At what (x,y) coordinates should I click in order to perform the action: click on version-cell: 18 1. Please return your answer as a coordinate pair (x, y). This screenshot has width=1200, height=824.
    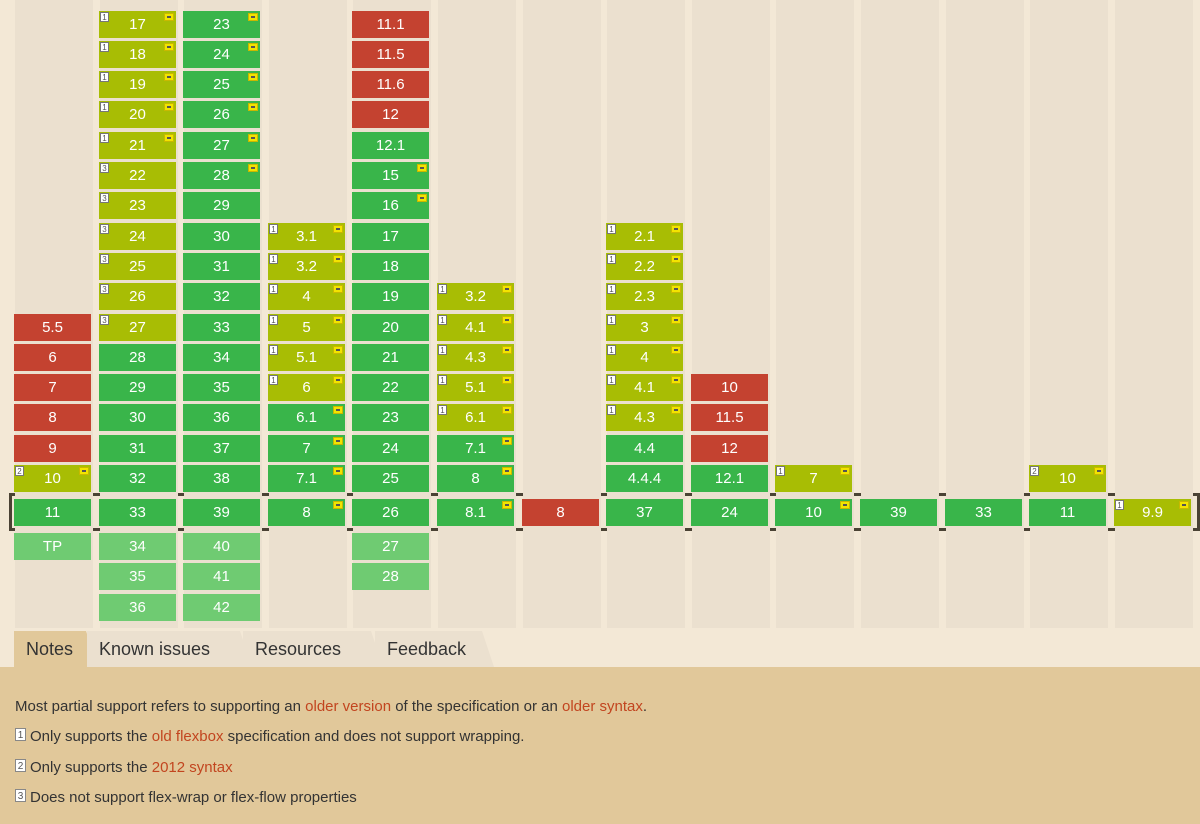
    Looking at the image, I should click on (137, 54).